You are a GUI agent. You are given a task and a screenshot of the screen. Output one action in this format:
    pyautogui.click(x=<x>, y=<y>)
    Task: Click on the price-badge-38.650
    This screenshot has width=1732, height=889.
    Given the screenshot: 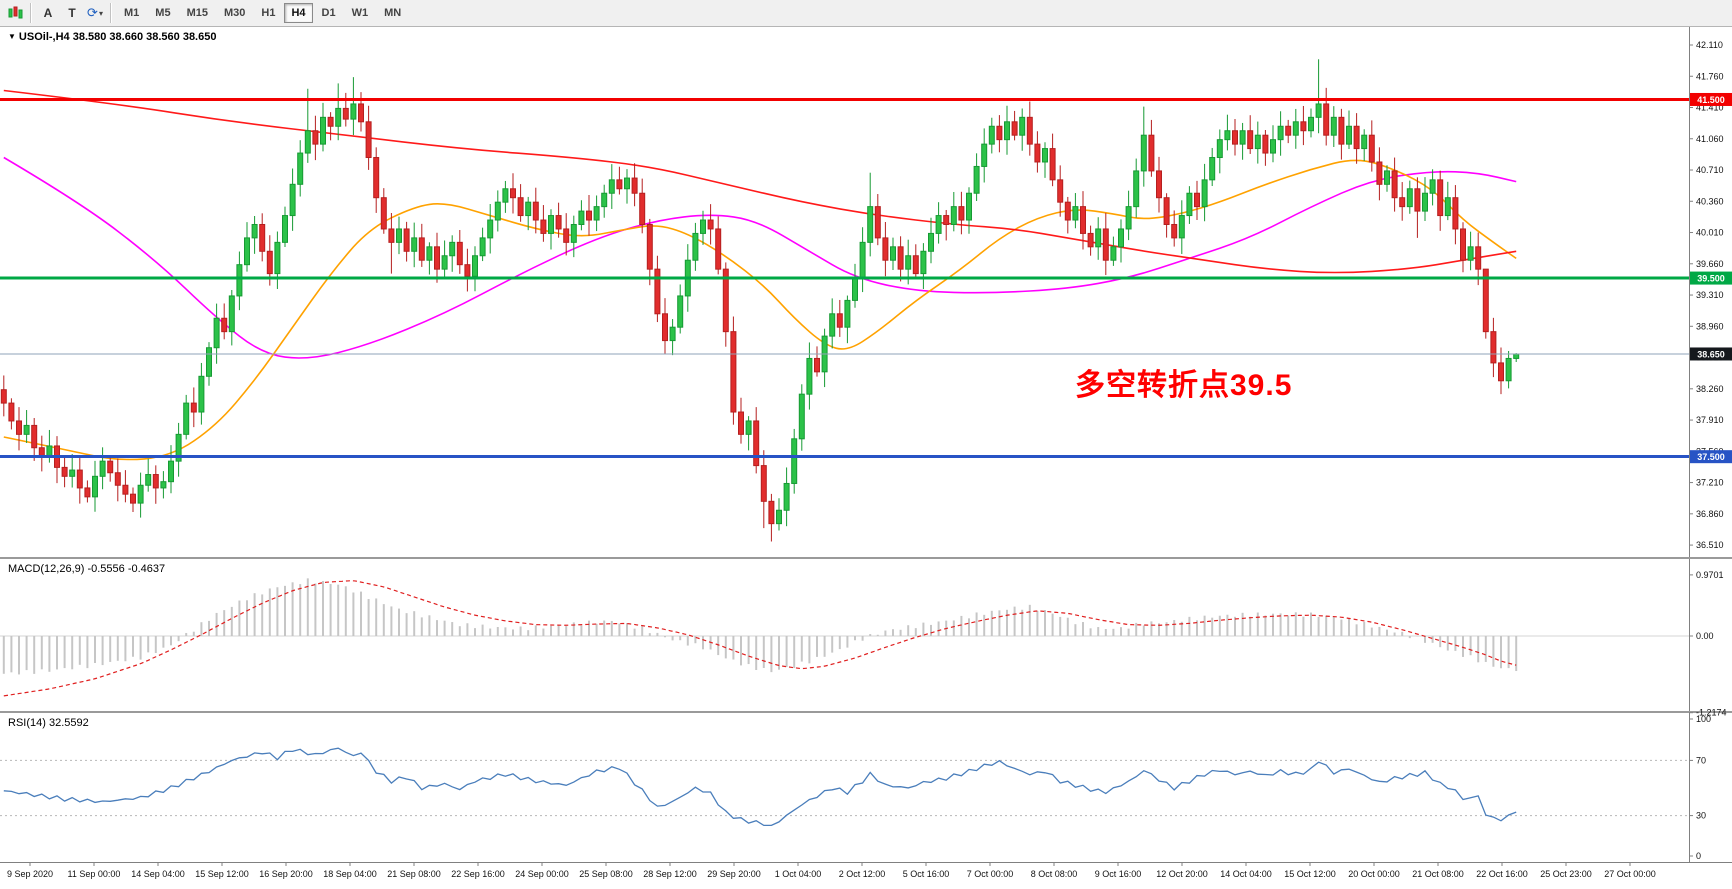 What is the action you would take?
    pyautogui.click(x=1711, y=354)
    